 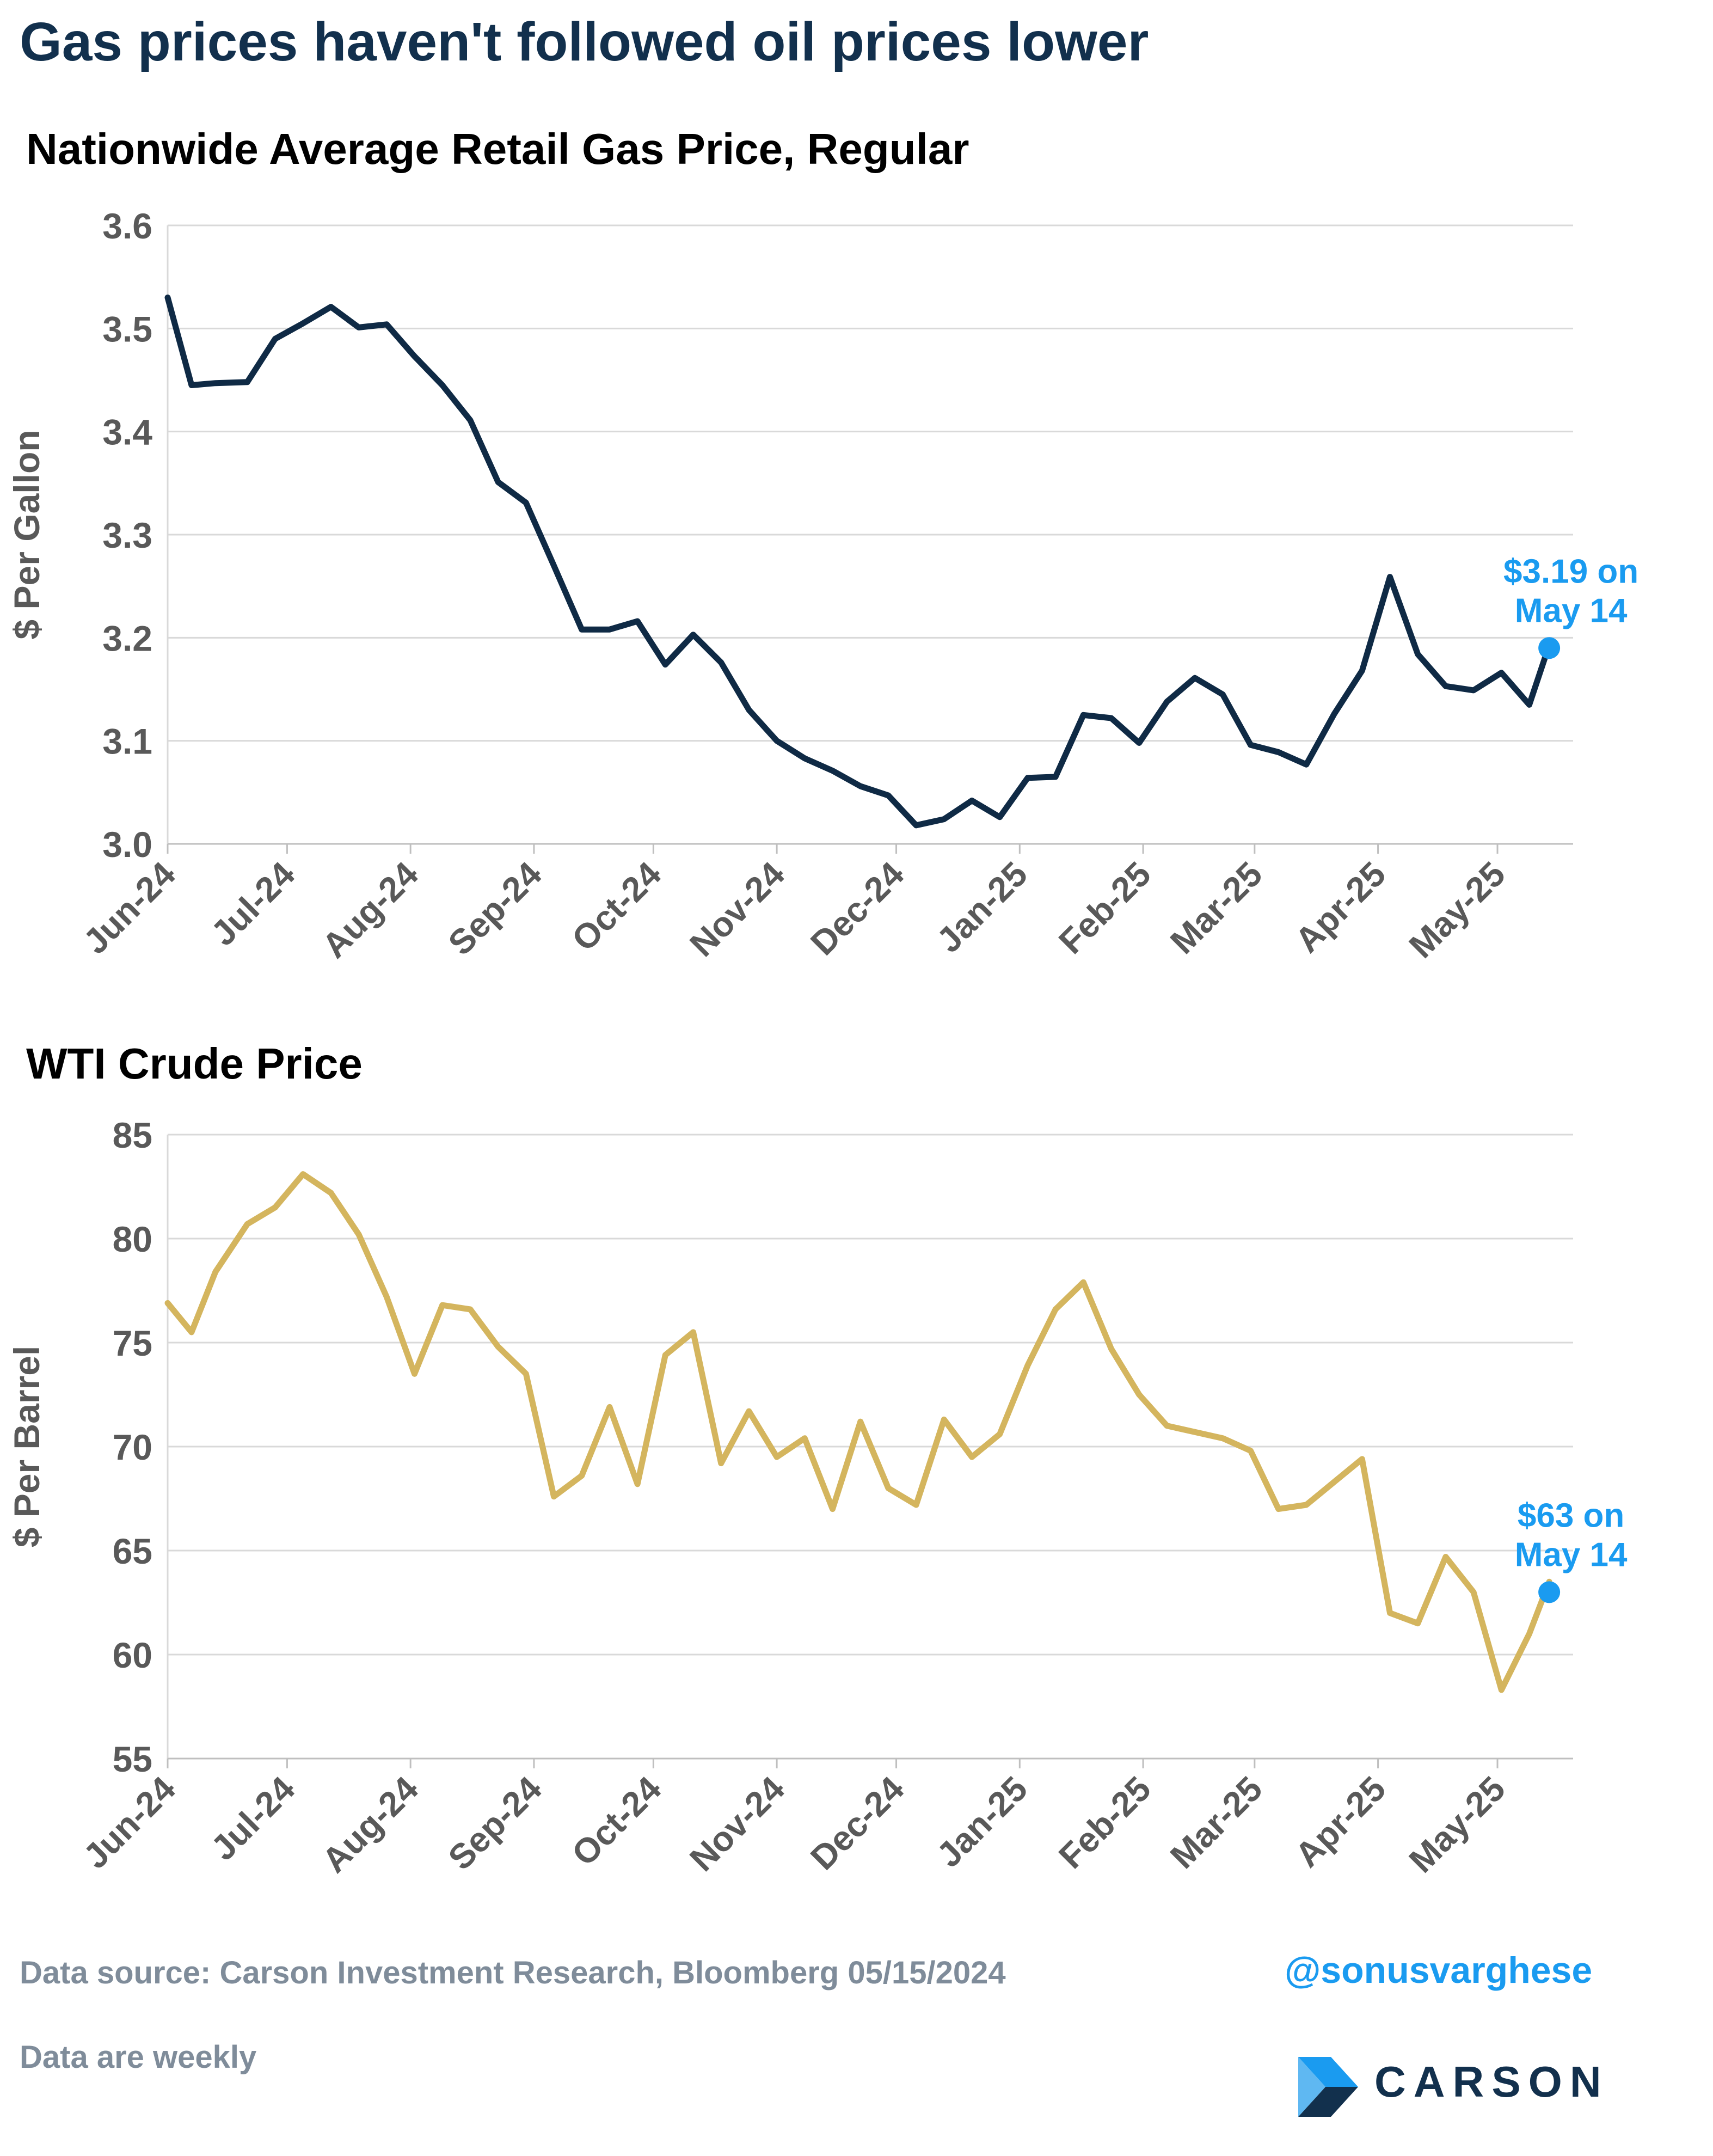 I want to click on wti-x-tick-label: May-25, so click(x=1457, y=1824).